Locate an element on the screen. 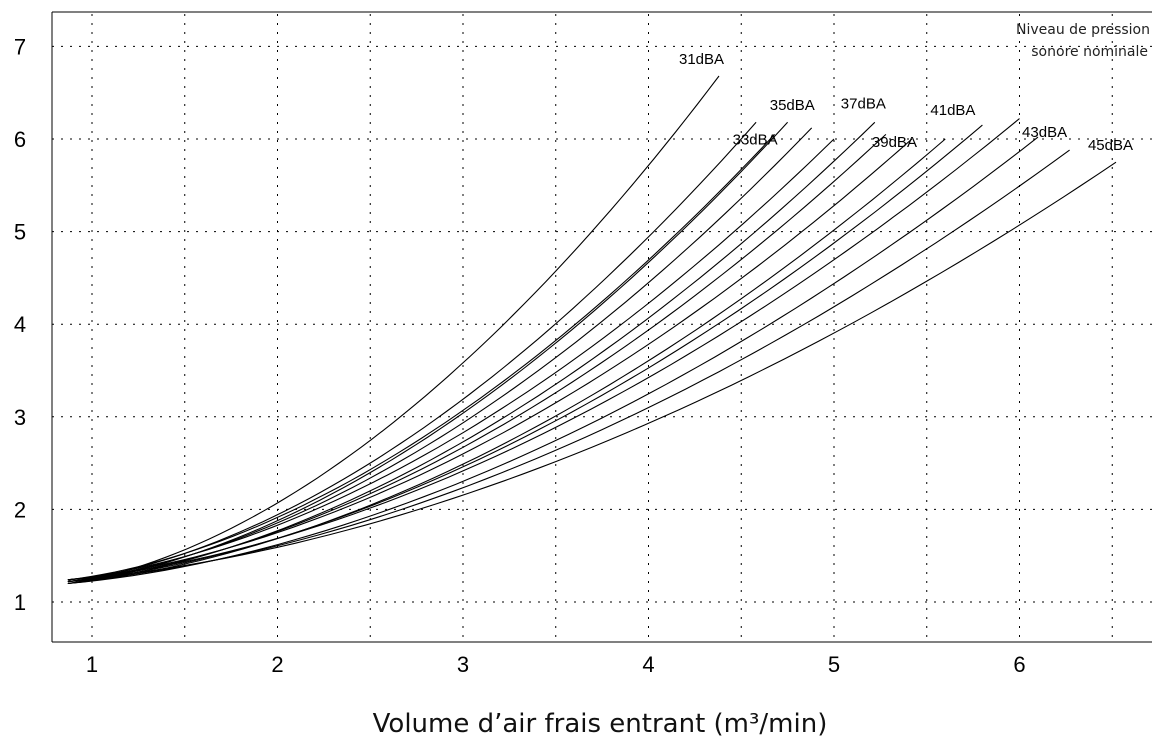 This screenshot has width=1152, height=740. x-tick-label: 2 is located at coordinates (277, 664).